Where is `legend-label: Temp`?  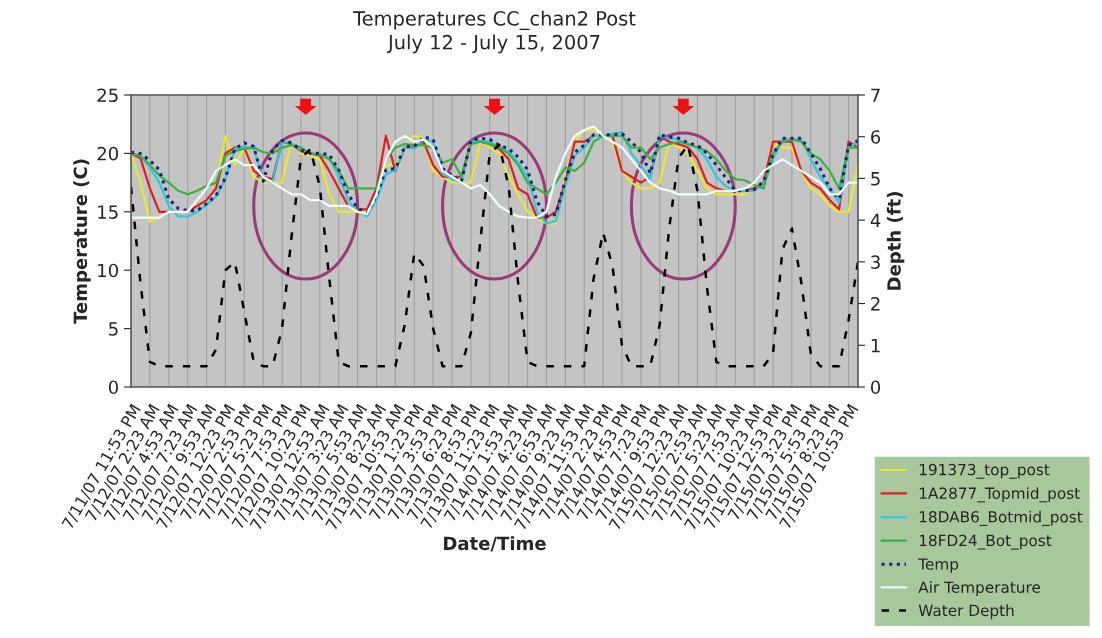
legend-label: Temp is located at coordinates (938, 565).